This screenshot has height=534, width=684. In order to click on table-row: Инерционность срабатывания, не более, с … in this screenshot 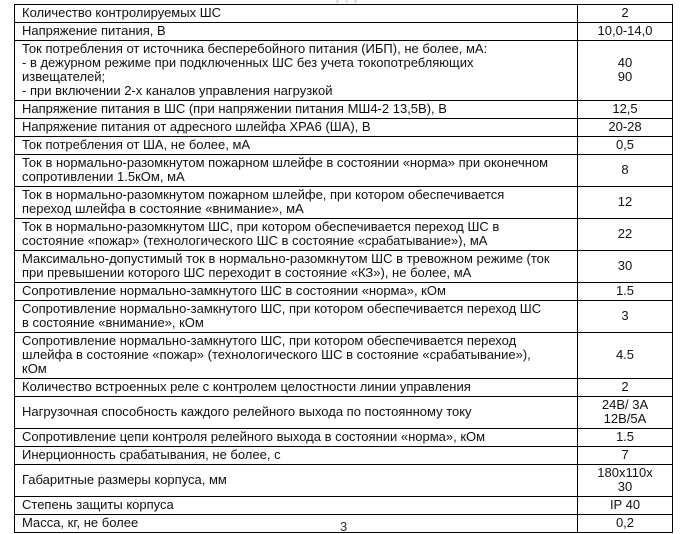, I will do `click(343, 455)`.